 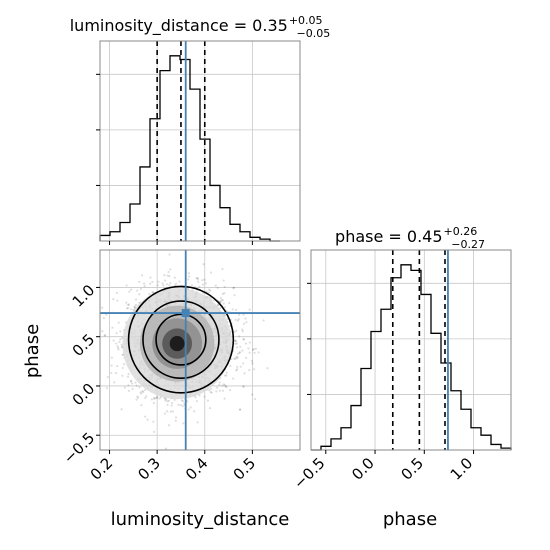 I want to click on contour-line, so click(x=181, y=339).